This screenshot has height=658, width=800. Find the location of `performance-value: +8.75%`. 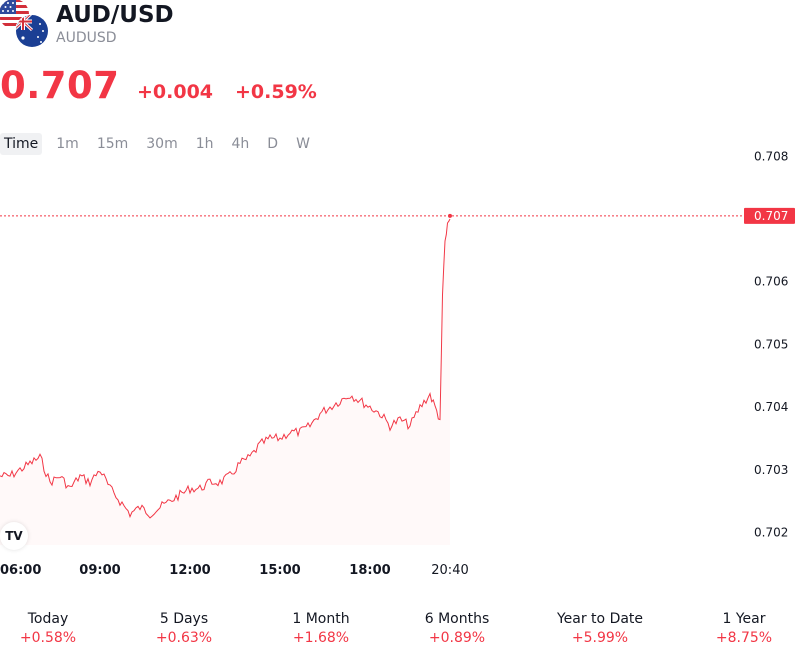

performance-value: +8.75% is located at coordinates (744, 638).